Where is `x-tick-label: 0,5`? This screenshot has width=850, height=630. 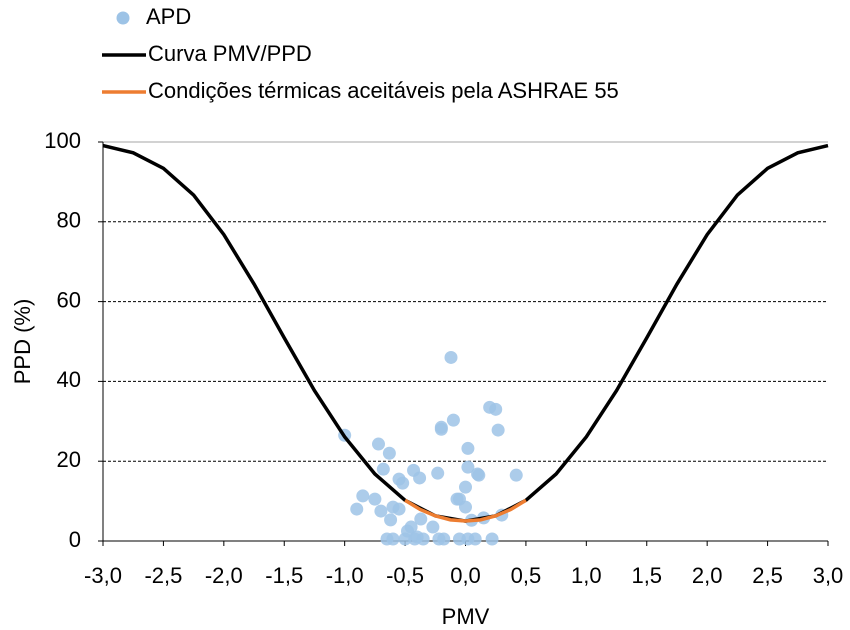 x-tick-label: 0,5 is located at coordinates (526, 575).